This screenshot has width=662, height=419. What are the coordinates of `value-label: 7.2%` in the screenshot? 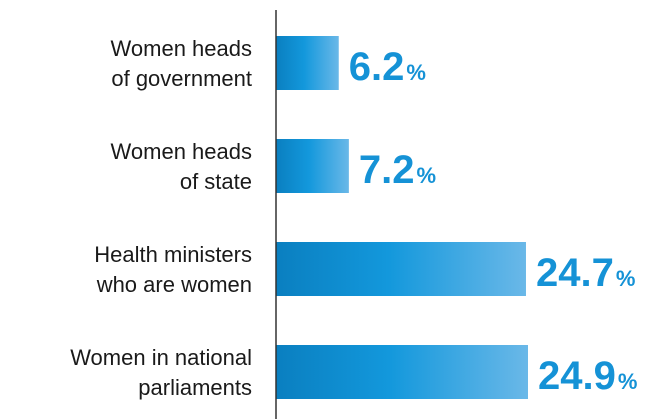 It's located at (397, 170).